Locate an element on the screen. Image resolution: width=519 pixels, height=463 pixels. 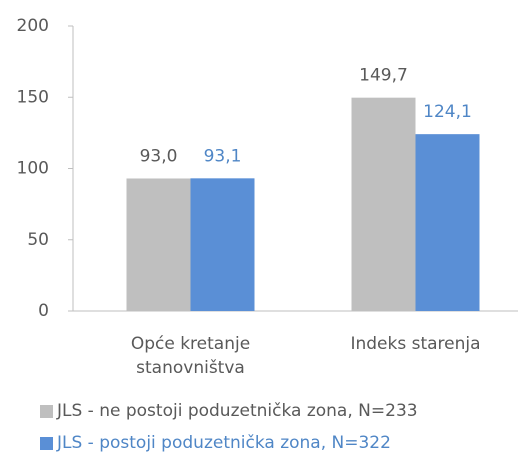
legend-label: JLS - postoji poduzetnička zona, N=322 is located at coordinates (224, 443).